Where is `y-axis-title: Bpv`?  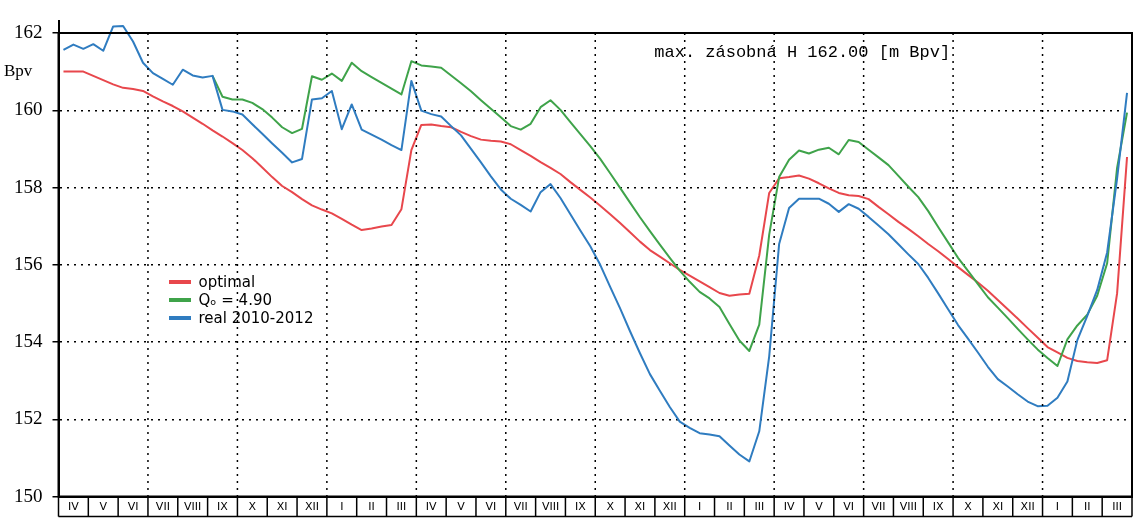
y-axis-title: Bpv is located at coordinates (18, 71).